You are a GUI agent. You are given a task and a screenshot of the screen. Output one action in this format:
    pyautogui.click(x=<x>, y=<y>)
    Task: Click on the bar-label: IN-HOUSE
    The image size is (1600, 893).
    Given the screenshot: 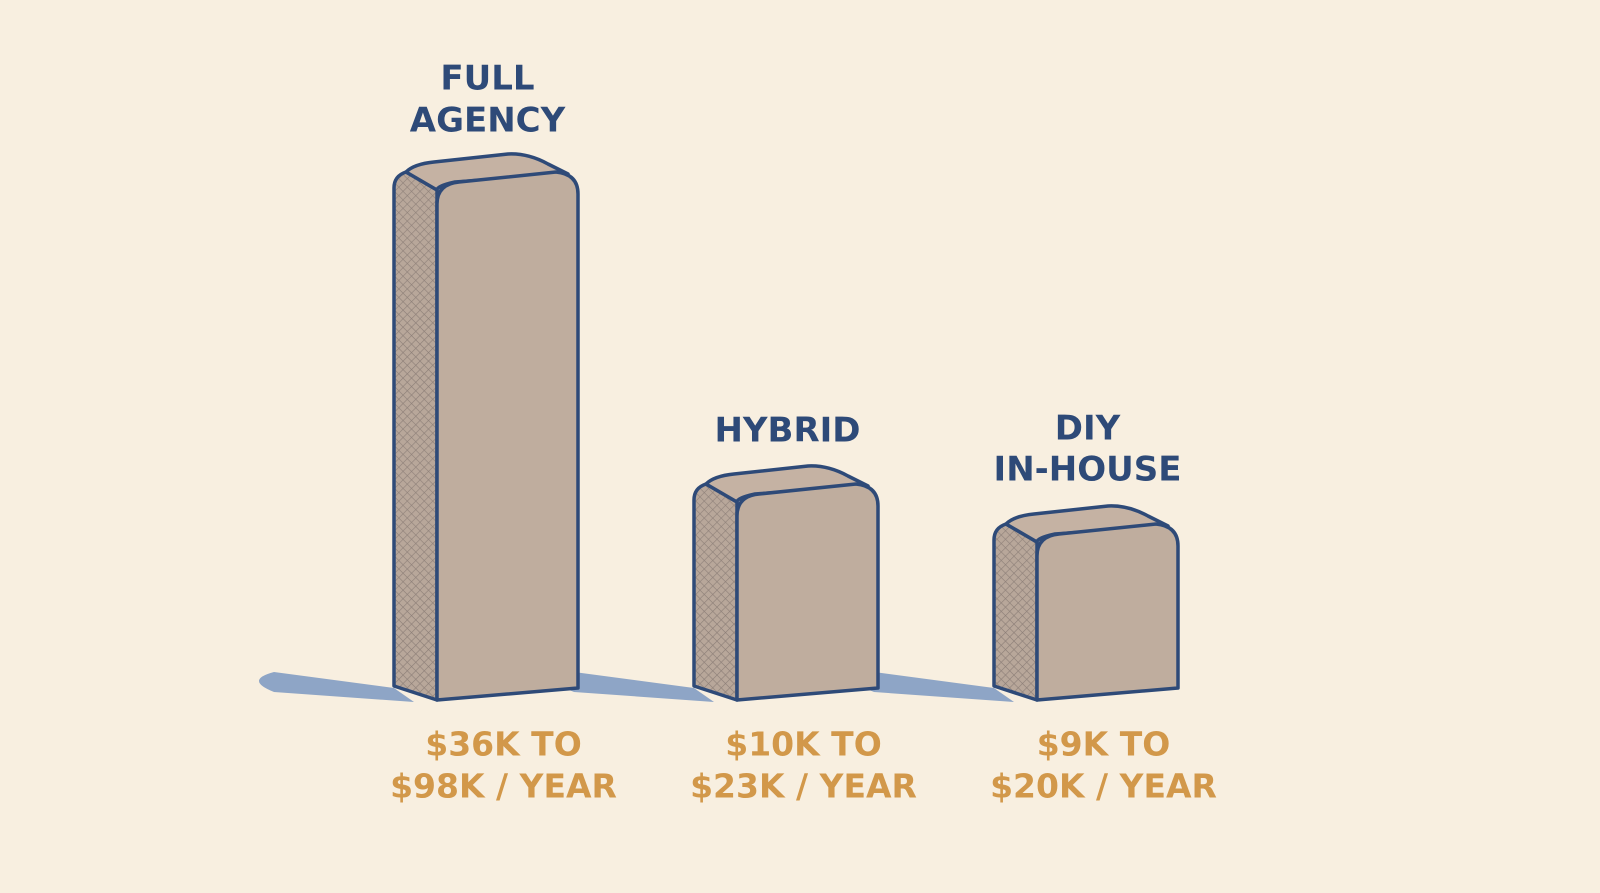 What is the action you would take?
    pyautogui.click(x=1088, y=470)
    